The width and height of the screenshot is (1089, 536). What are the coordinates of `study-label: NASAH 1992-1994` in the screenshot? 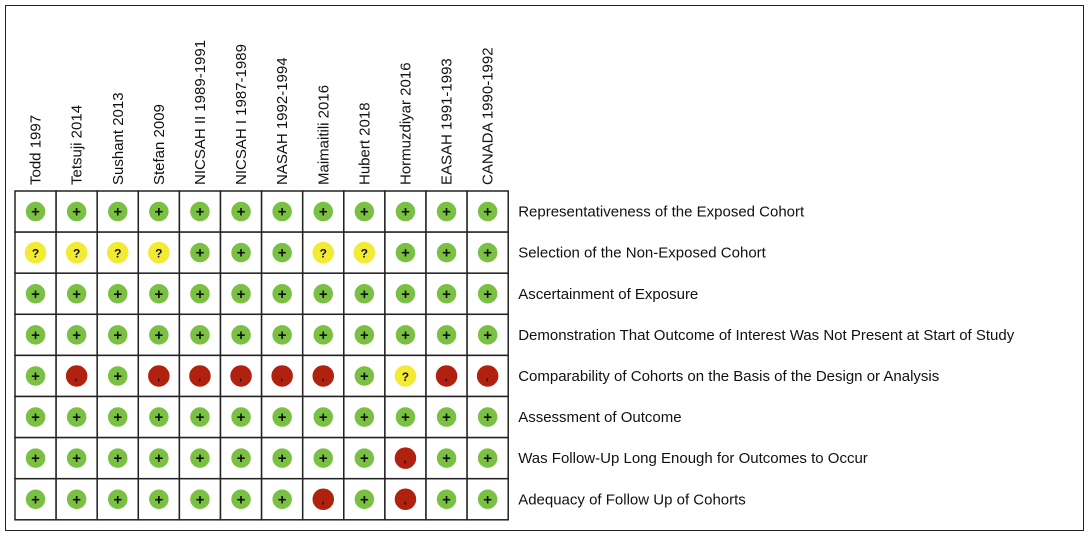 It's located at (282, 121).